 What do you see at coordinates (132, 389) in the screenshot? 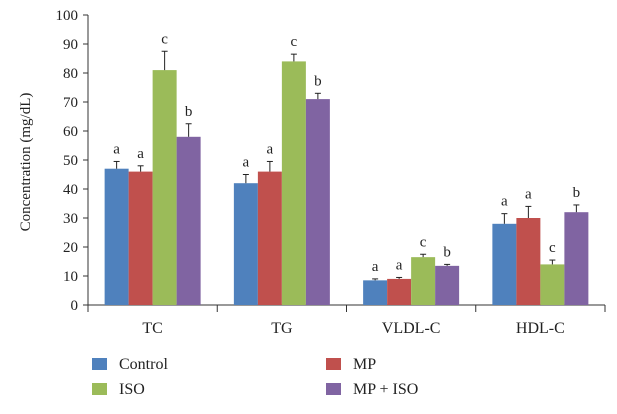
I see `legend-label: ISO` at bounding box center [132, 389].